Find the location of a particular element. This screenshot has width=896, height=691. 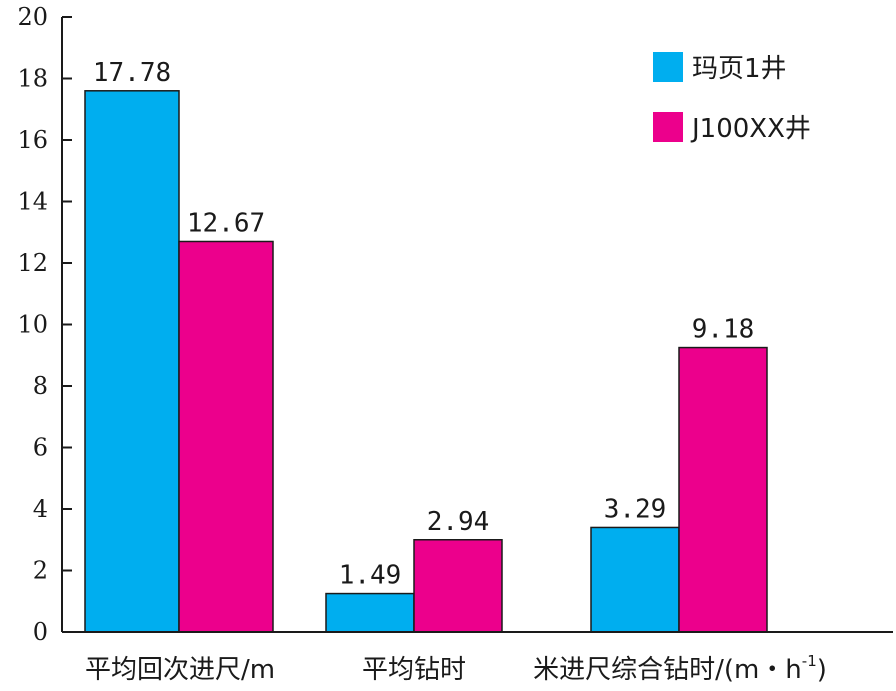

data-label: 3.29 is located at coordinates (635, 509).